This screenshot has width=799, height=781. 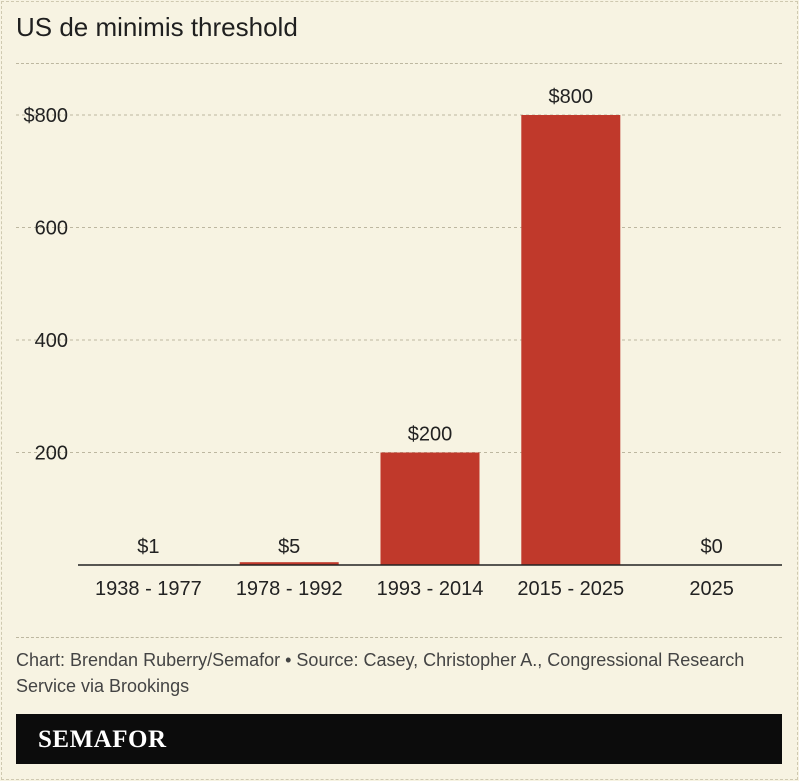 What do you see at coordinates (711, 589) in the screenshot?
I see `x-tick-label: 2025` at bounding box center [711, 589].